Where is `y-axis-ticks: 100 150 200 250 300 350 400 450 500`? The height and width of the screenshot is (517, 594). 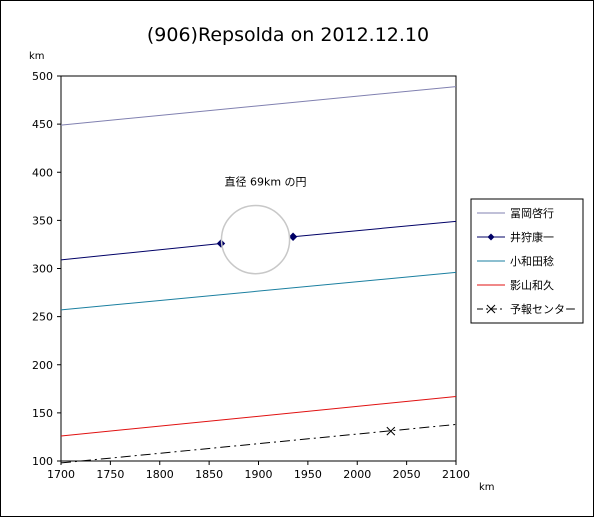
y-axis-ticks: 100 150 200 250 300 350 400 450 500 is located at coordinates (46, 269).